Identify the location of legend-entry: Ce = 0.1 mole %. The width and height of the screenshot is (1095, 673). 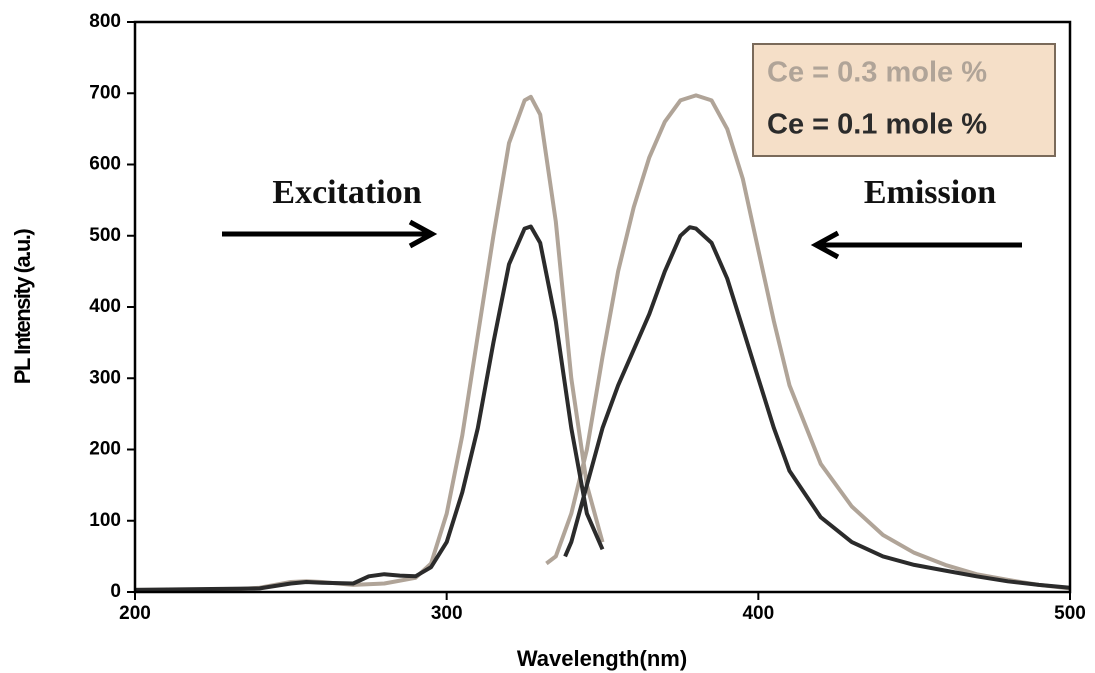
(877, 125).